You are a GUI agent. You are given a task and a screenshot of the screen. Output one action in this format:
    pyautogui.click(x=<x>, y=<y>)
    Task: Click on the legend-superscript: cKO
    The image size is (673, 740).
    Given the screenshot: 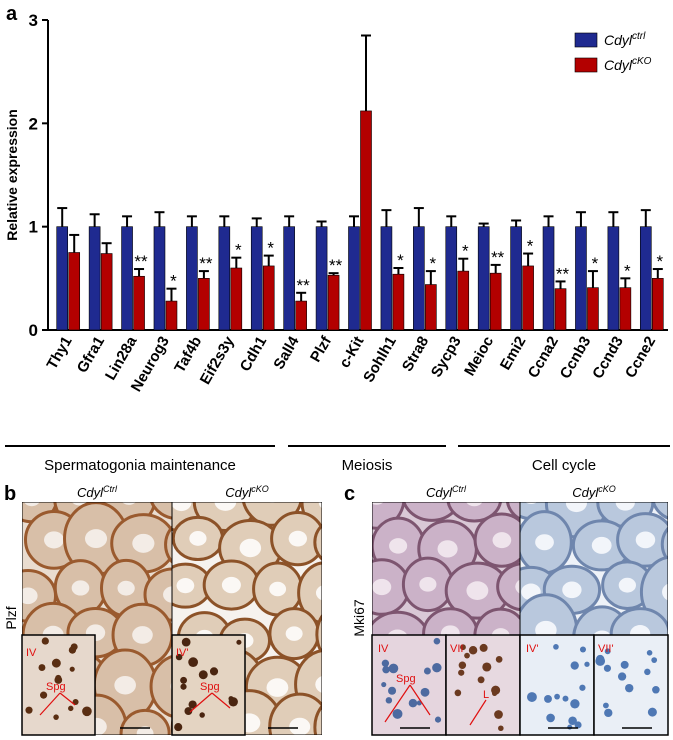 What is the action you would take?
    pyautogui.click(x=642, y=61)
    